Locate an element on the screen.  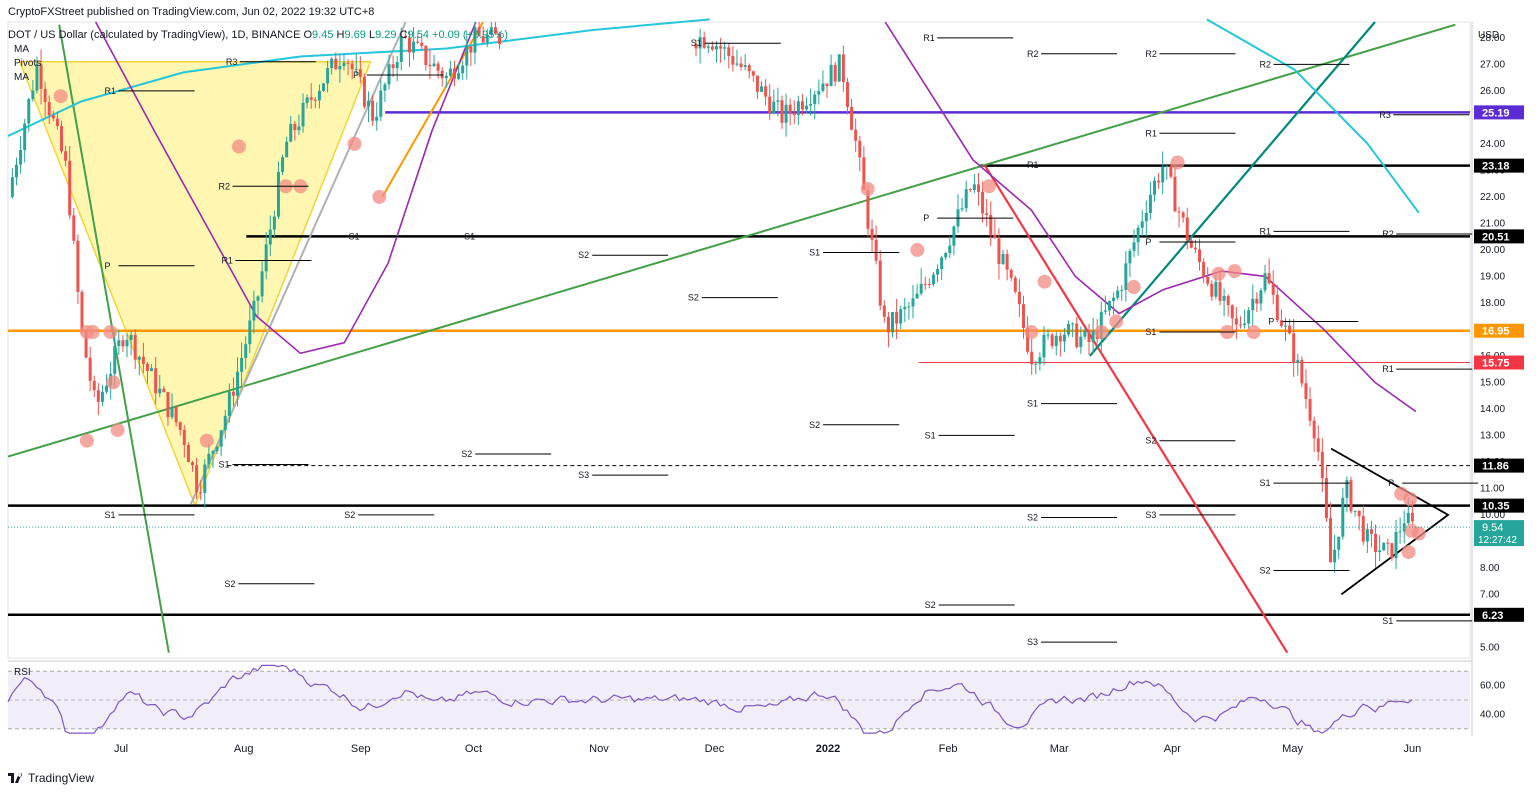
y-tick-label: 15.00 is located at coordinates (1492, 382).